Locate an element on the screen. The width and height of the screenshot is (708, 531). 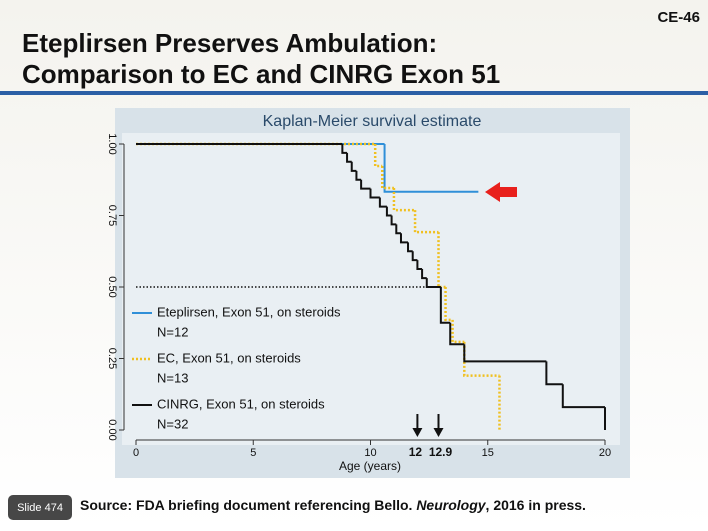
callout-arrow is located at coordinates (501, 192).